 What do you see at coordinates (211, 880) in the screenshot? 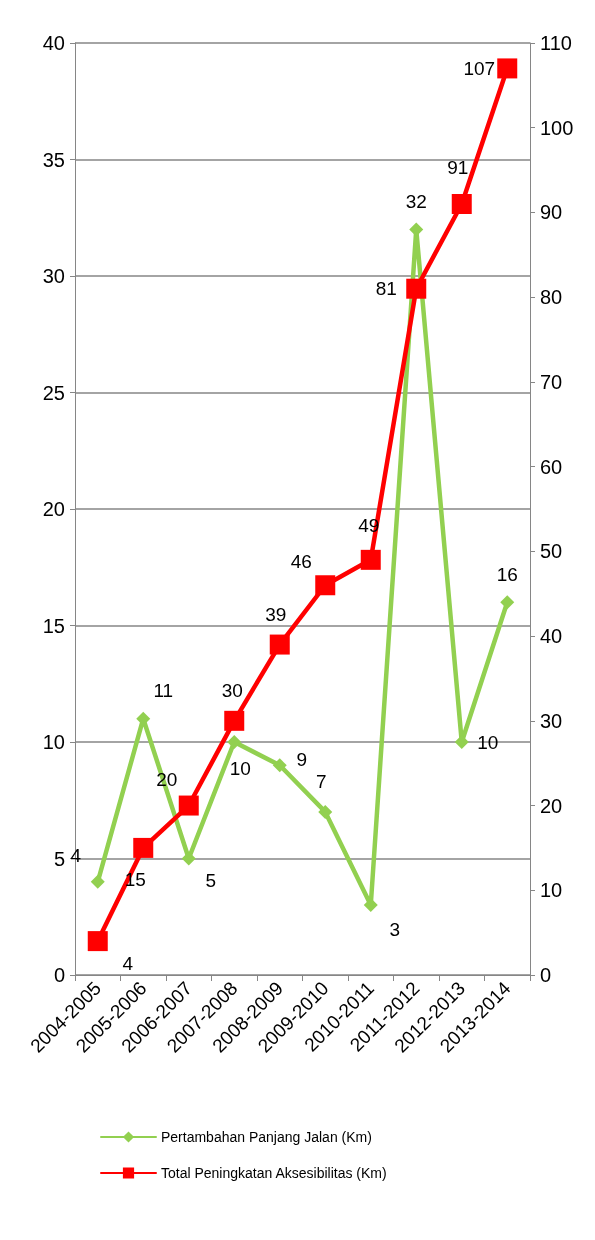
I see `data-label: 5` at bounding box center [211, 880].